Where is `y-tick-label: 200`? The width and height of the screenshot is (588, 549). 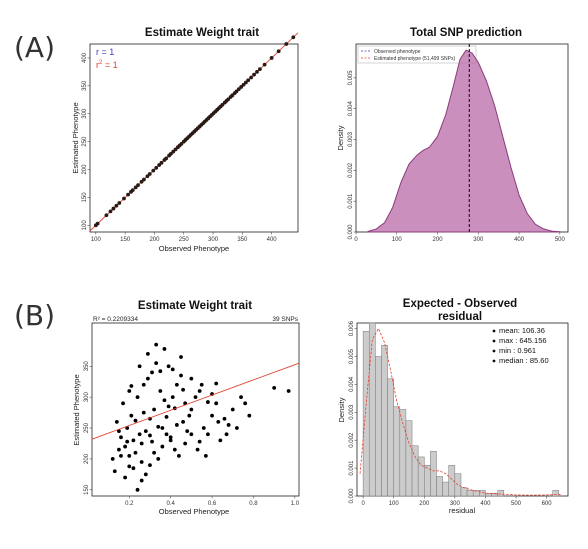 y-tick-label: 200 is located at coordinates (85, 169).